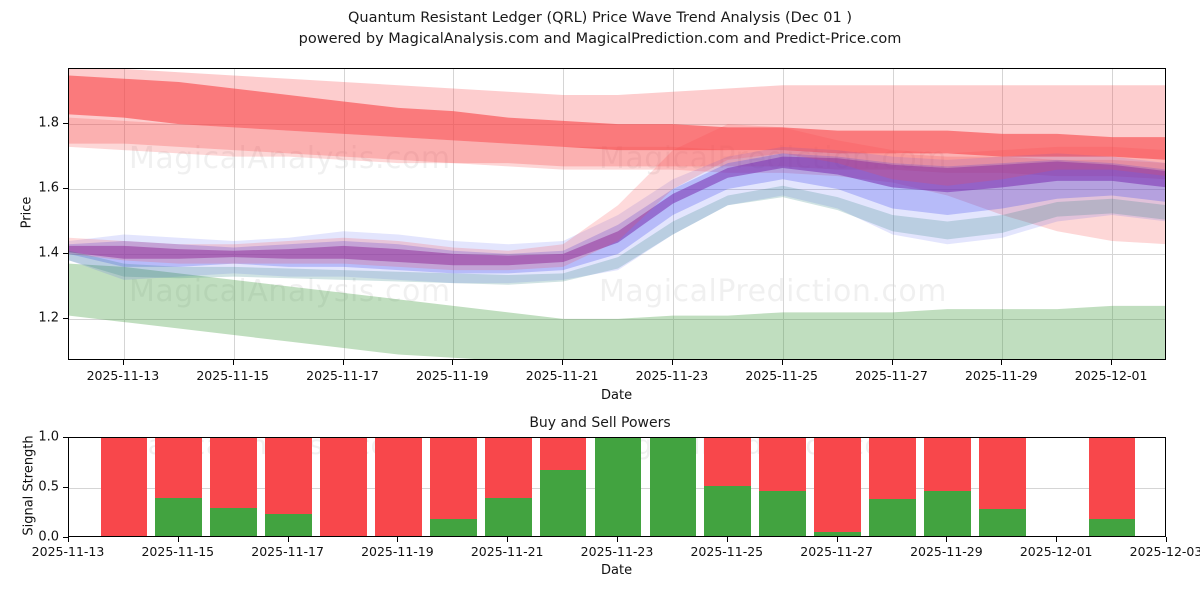  Describe the element at coordinates (617, 117) in the screenshot. I see `price-band-resistance-band-inner` at that location.